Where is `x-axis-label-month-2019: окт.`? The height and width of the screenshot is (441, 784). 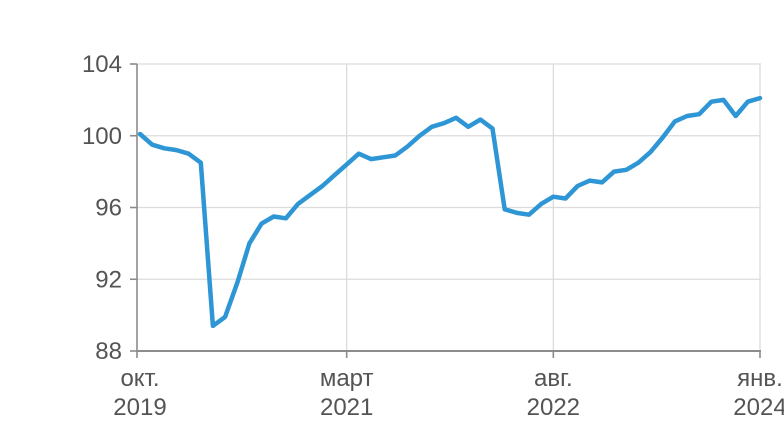
x-axis-label-month-2019: окт. is located at coordinates (139, 378).